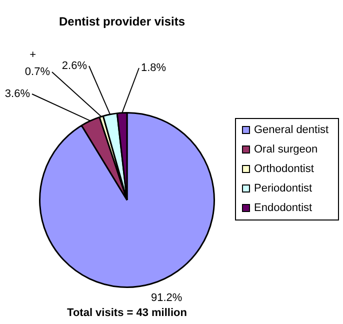  Describe the element at coordinates (127, 313) in the screenshot. I see `text: Total visits = 43 million` at that location.